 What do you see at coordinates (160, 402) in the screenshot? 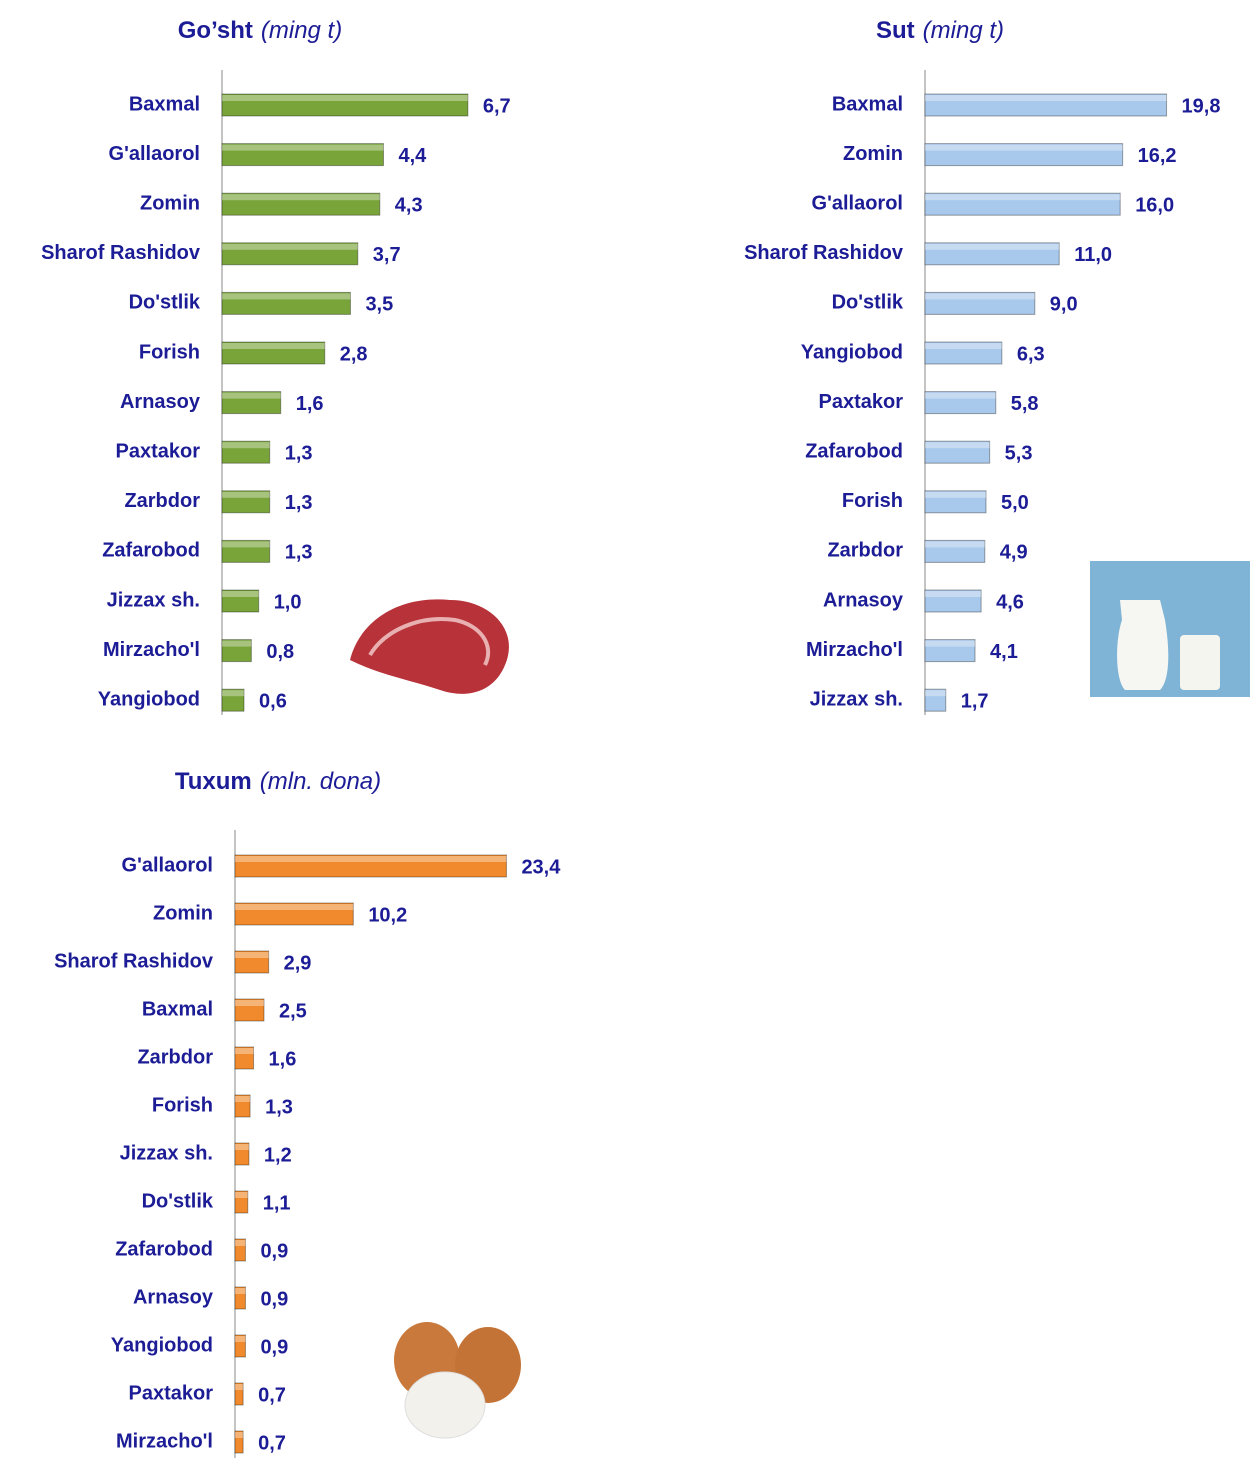
I see `category-label: Arnasoy` at bounding box center [160, 402].